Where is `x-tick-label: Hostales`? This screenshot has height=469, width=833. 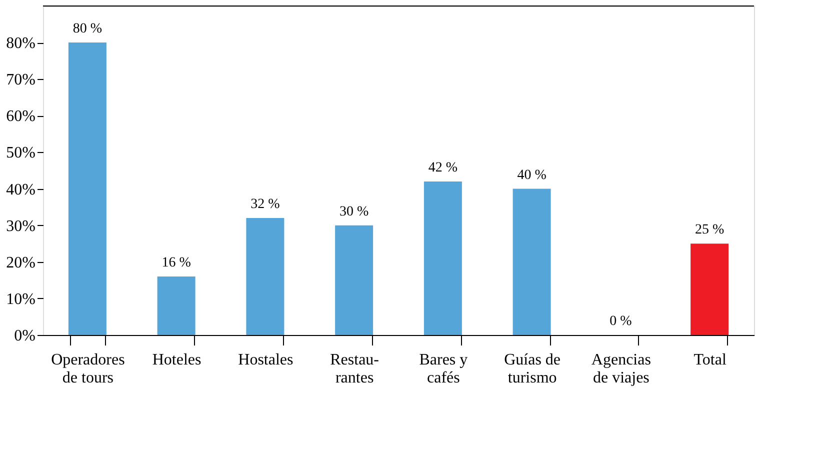
x-tick-label: Hostales is located at coordinates (266, 360).